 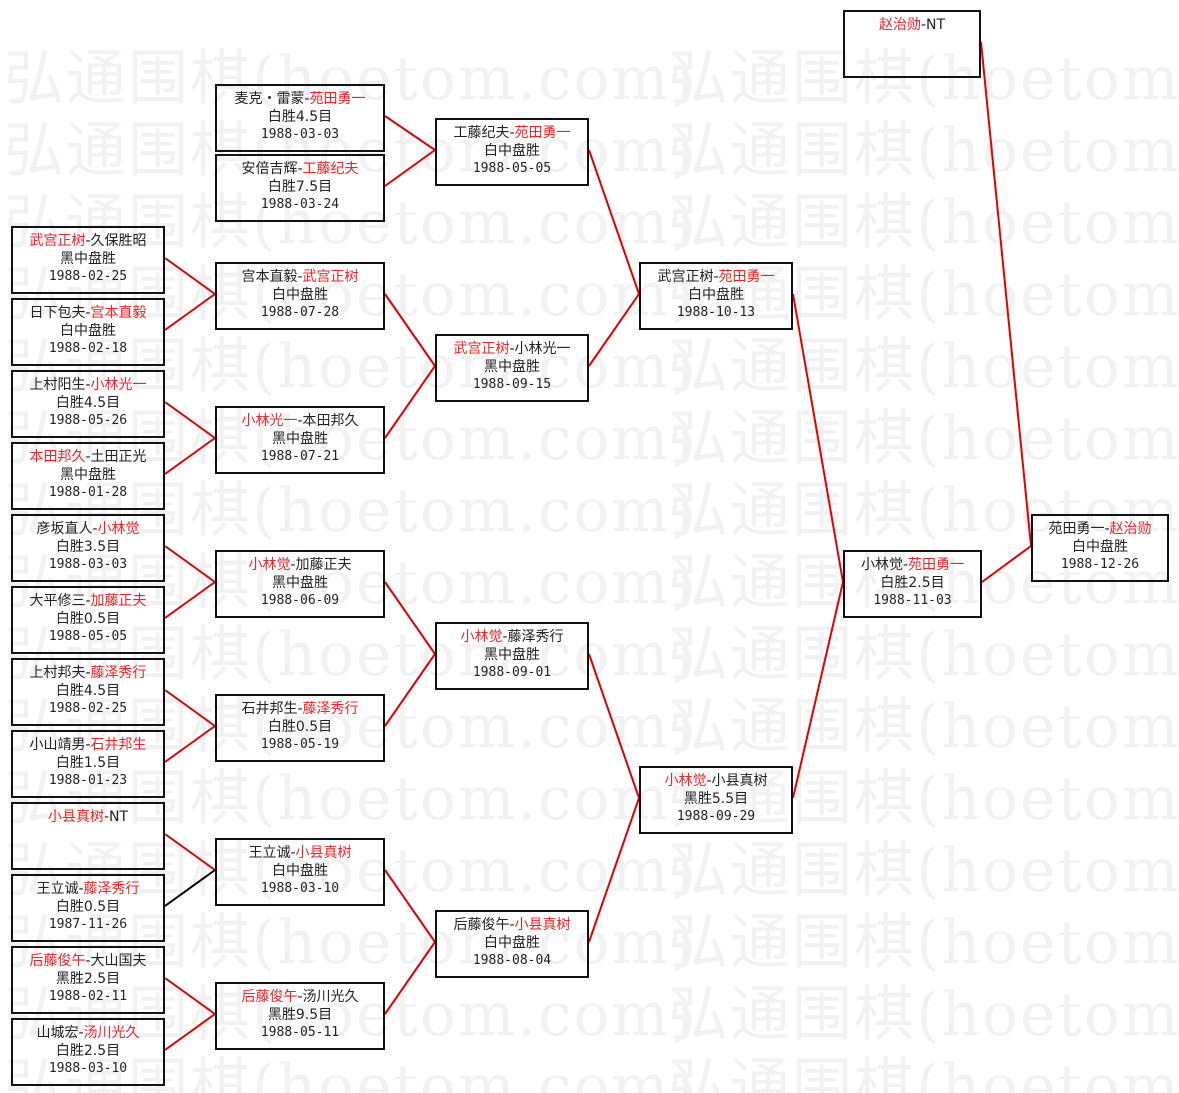 I want to click on match-players: 日下包夫-宫本直毅, so click(x=88, y=313).